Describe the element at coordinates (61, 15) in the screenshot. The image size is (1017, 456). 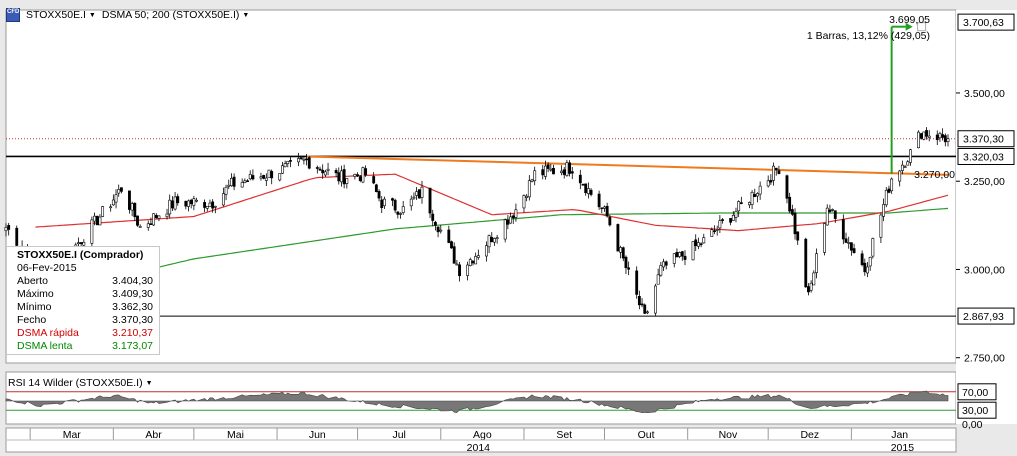
I see `symbol-selector: STOXX50E.I ▼` at that location.